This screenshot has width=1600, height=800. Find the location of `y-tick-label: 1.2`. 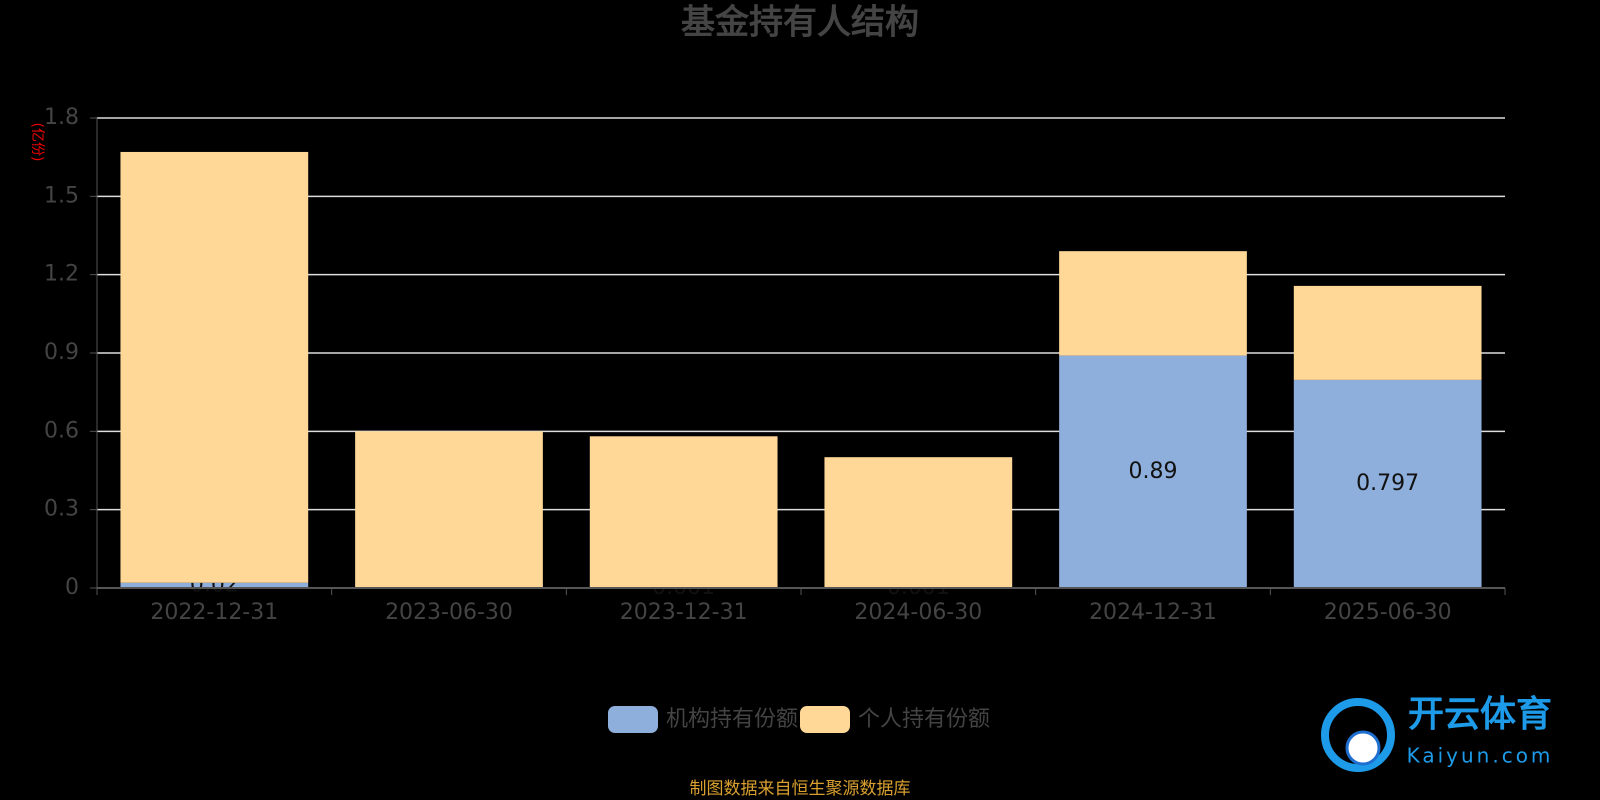

y-tick-label: 1.2 is located at coordinates (61, 274).